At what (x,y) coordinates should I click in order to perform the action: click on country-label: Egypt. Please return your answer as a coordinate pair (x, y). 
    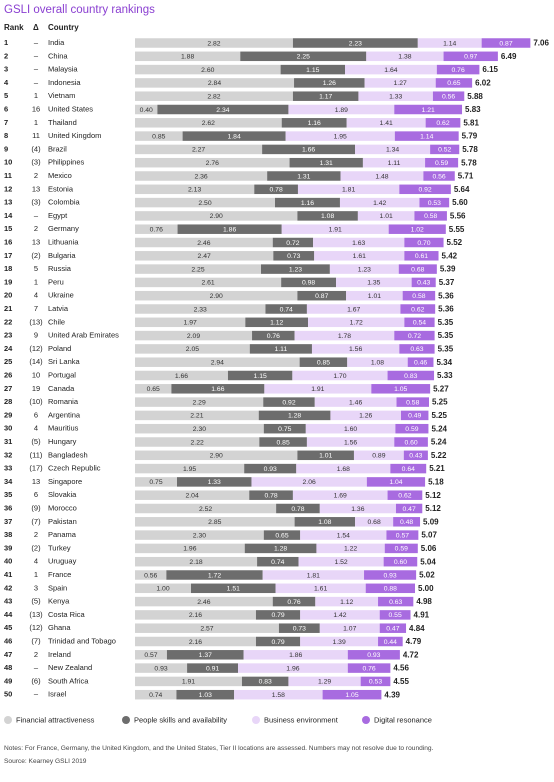
    Looking at the image, I should click on (58, 215).